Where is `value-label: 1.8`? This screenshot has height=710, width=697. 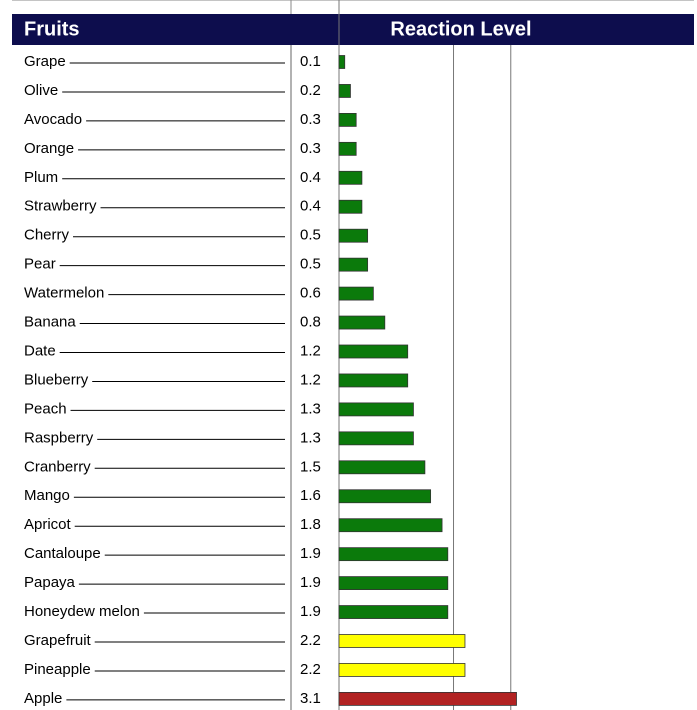 value-label: 1.8 is located at coordinates (310, 524).